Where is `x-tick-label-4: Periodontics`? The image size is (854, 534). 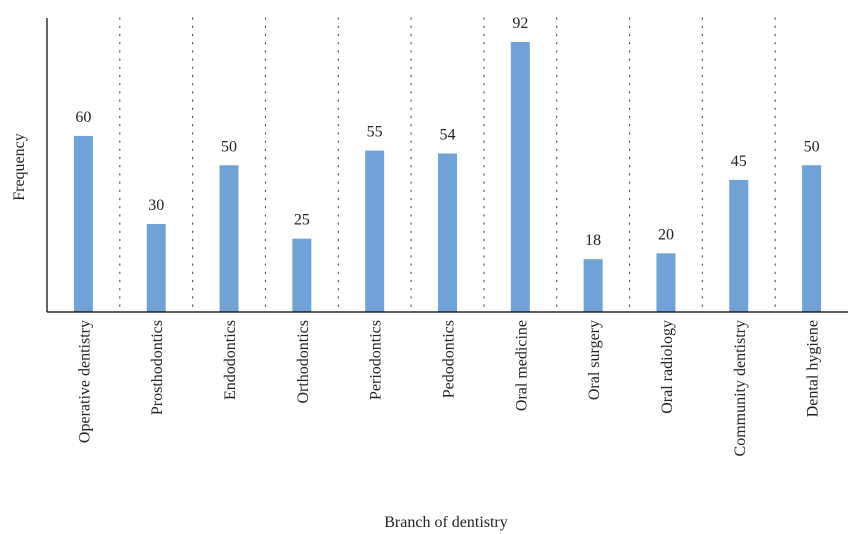 x-tick-label-4: Periodontics is located at coordinates (376, 360).